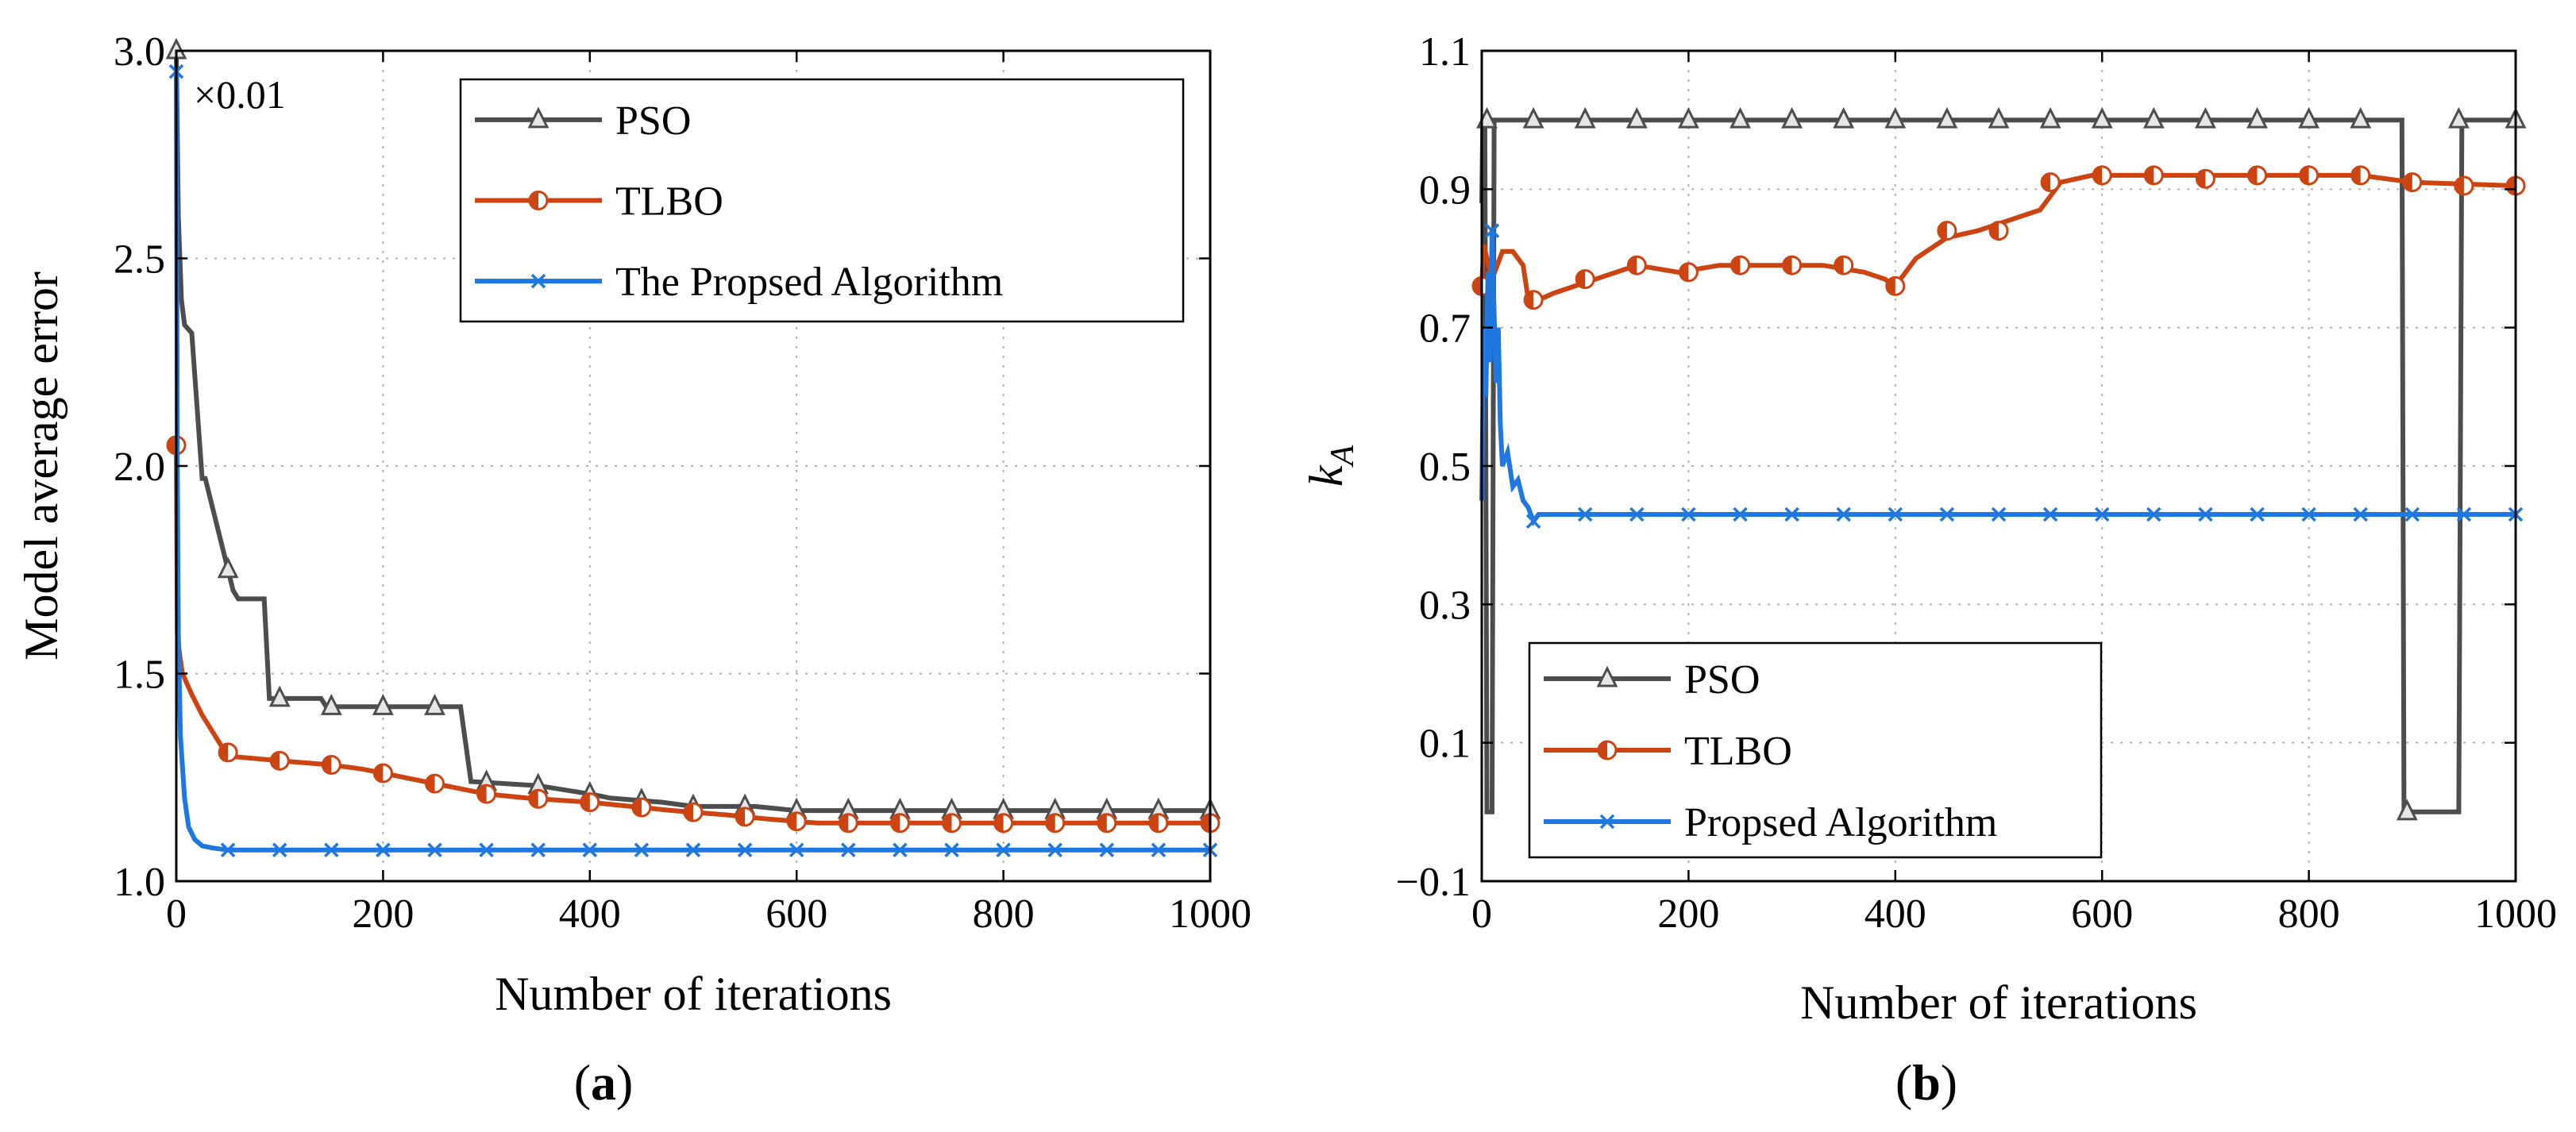  I want to click on legend-label: PSO, so click(1722, 680).